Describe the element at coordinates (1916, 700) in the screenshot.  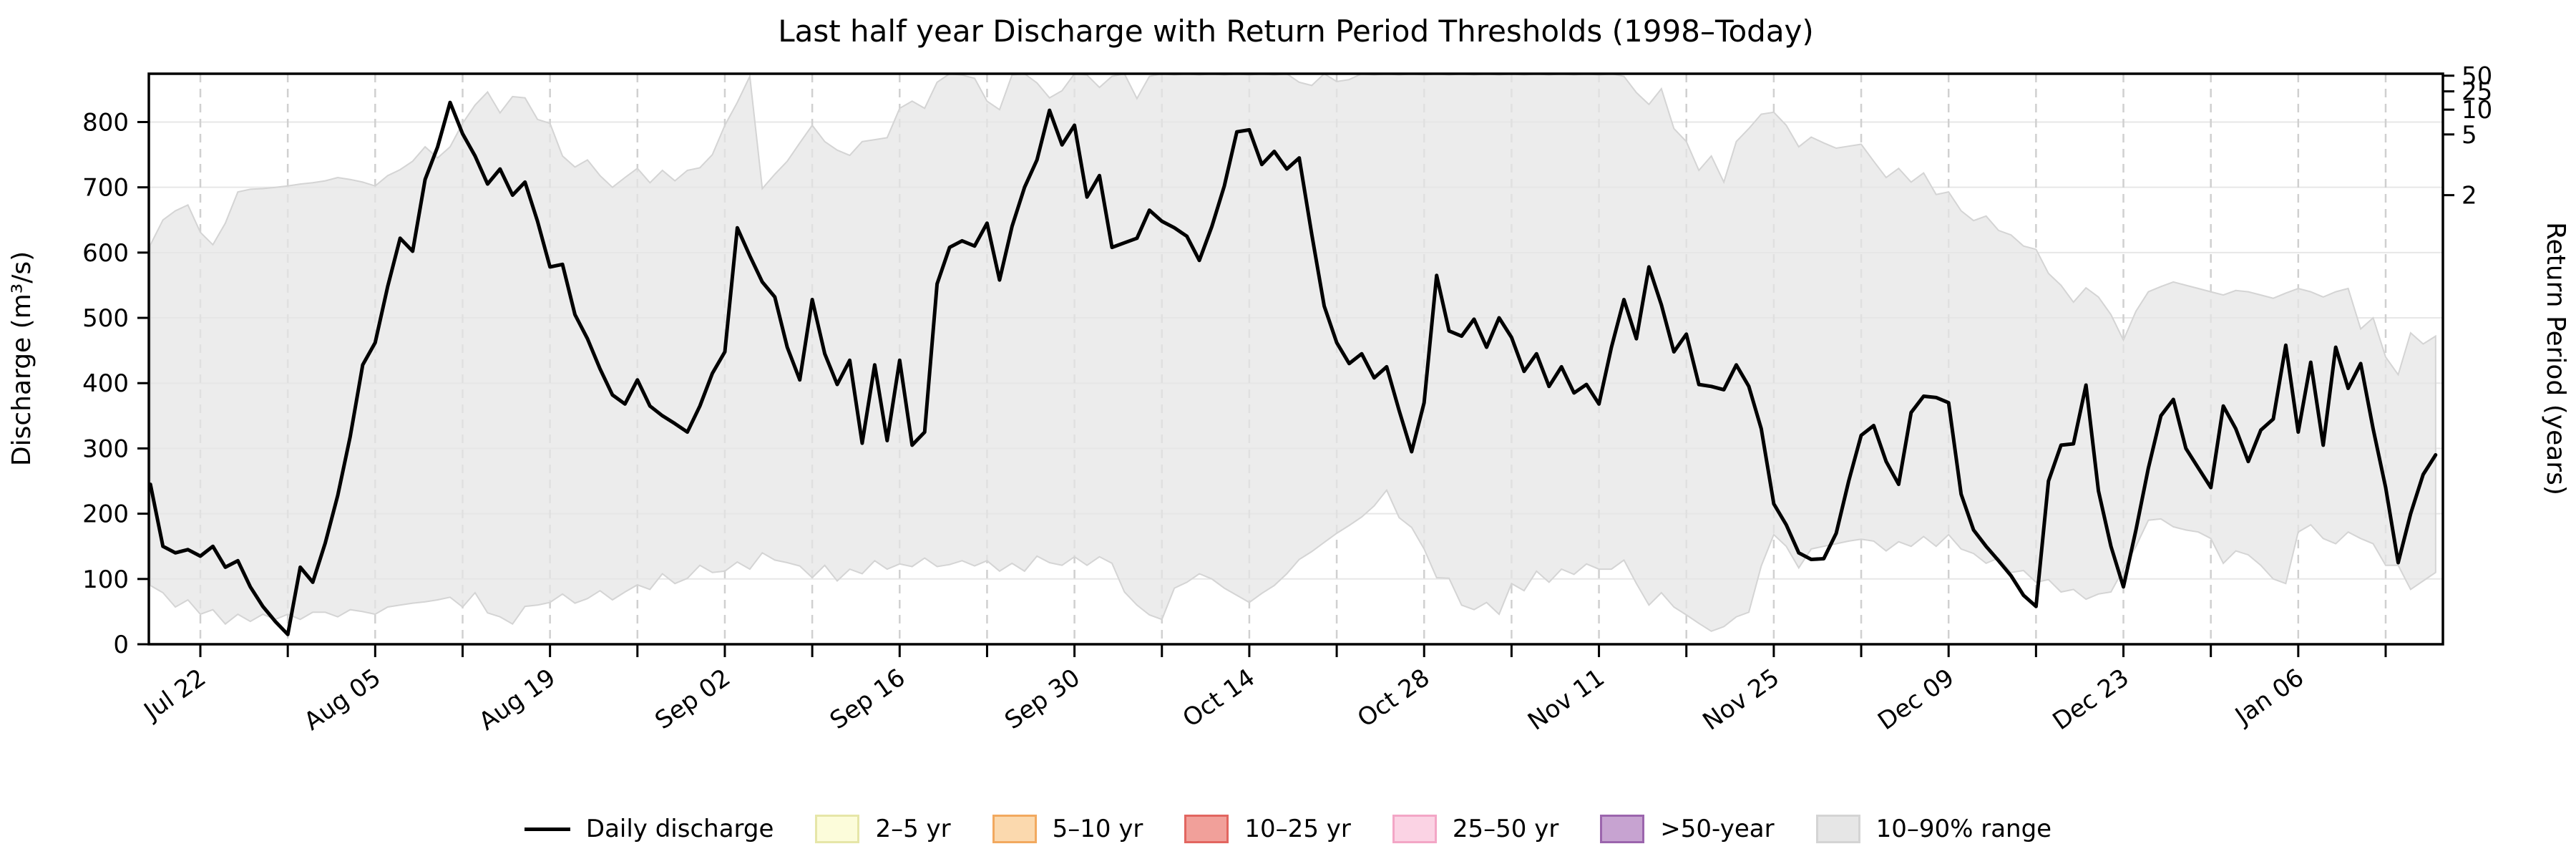
I see `x-tick-label: Dec 09` at that location.